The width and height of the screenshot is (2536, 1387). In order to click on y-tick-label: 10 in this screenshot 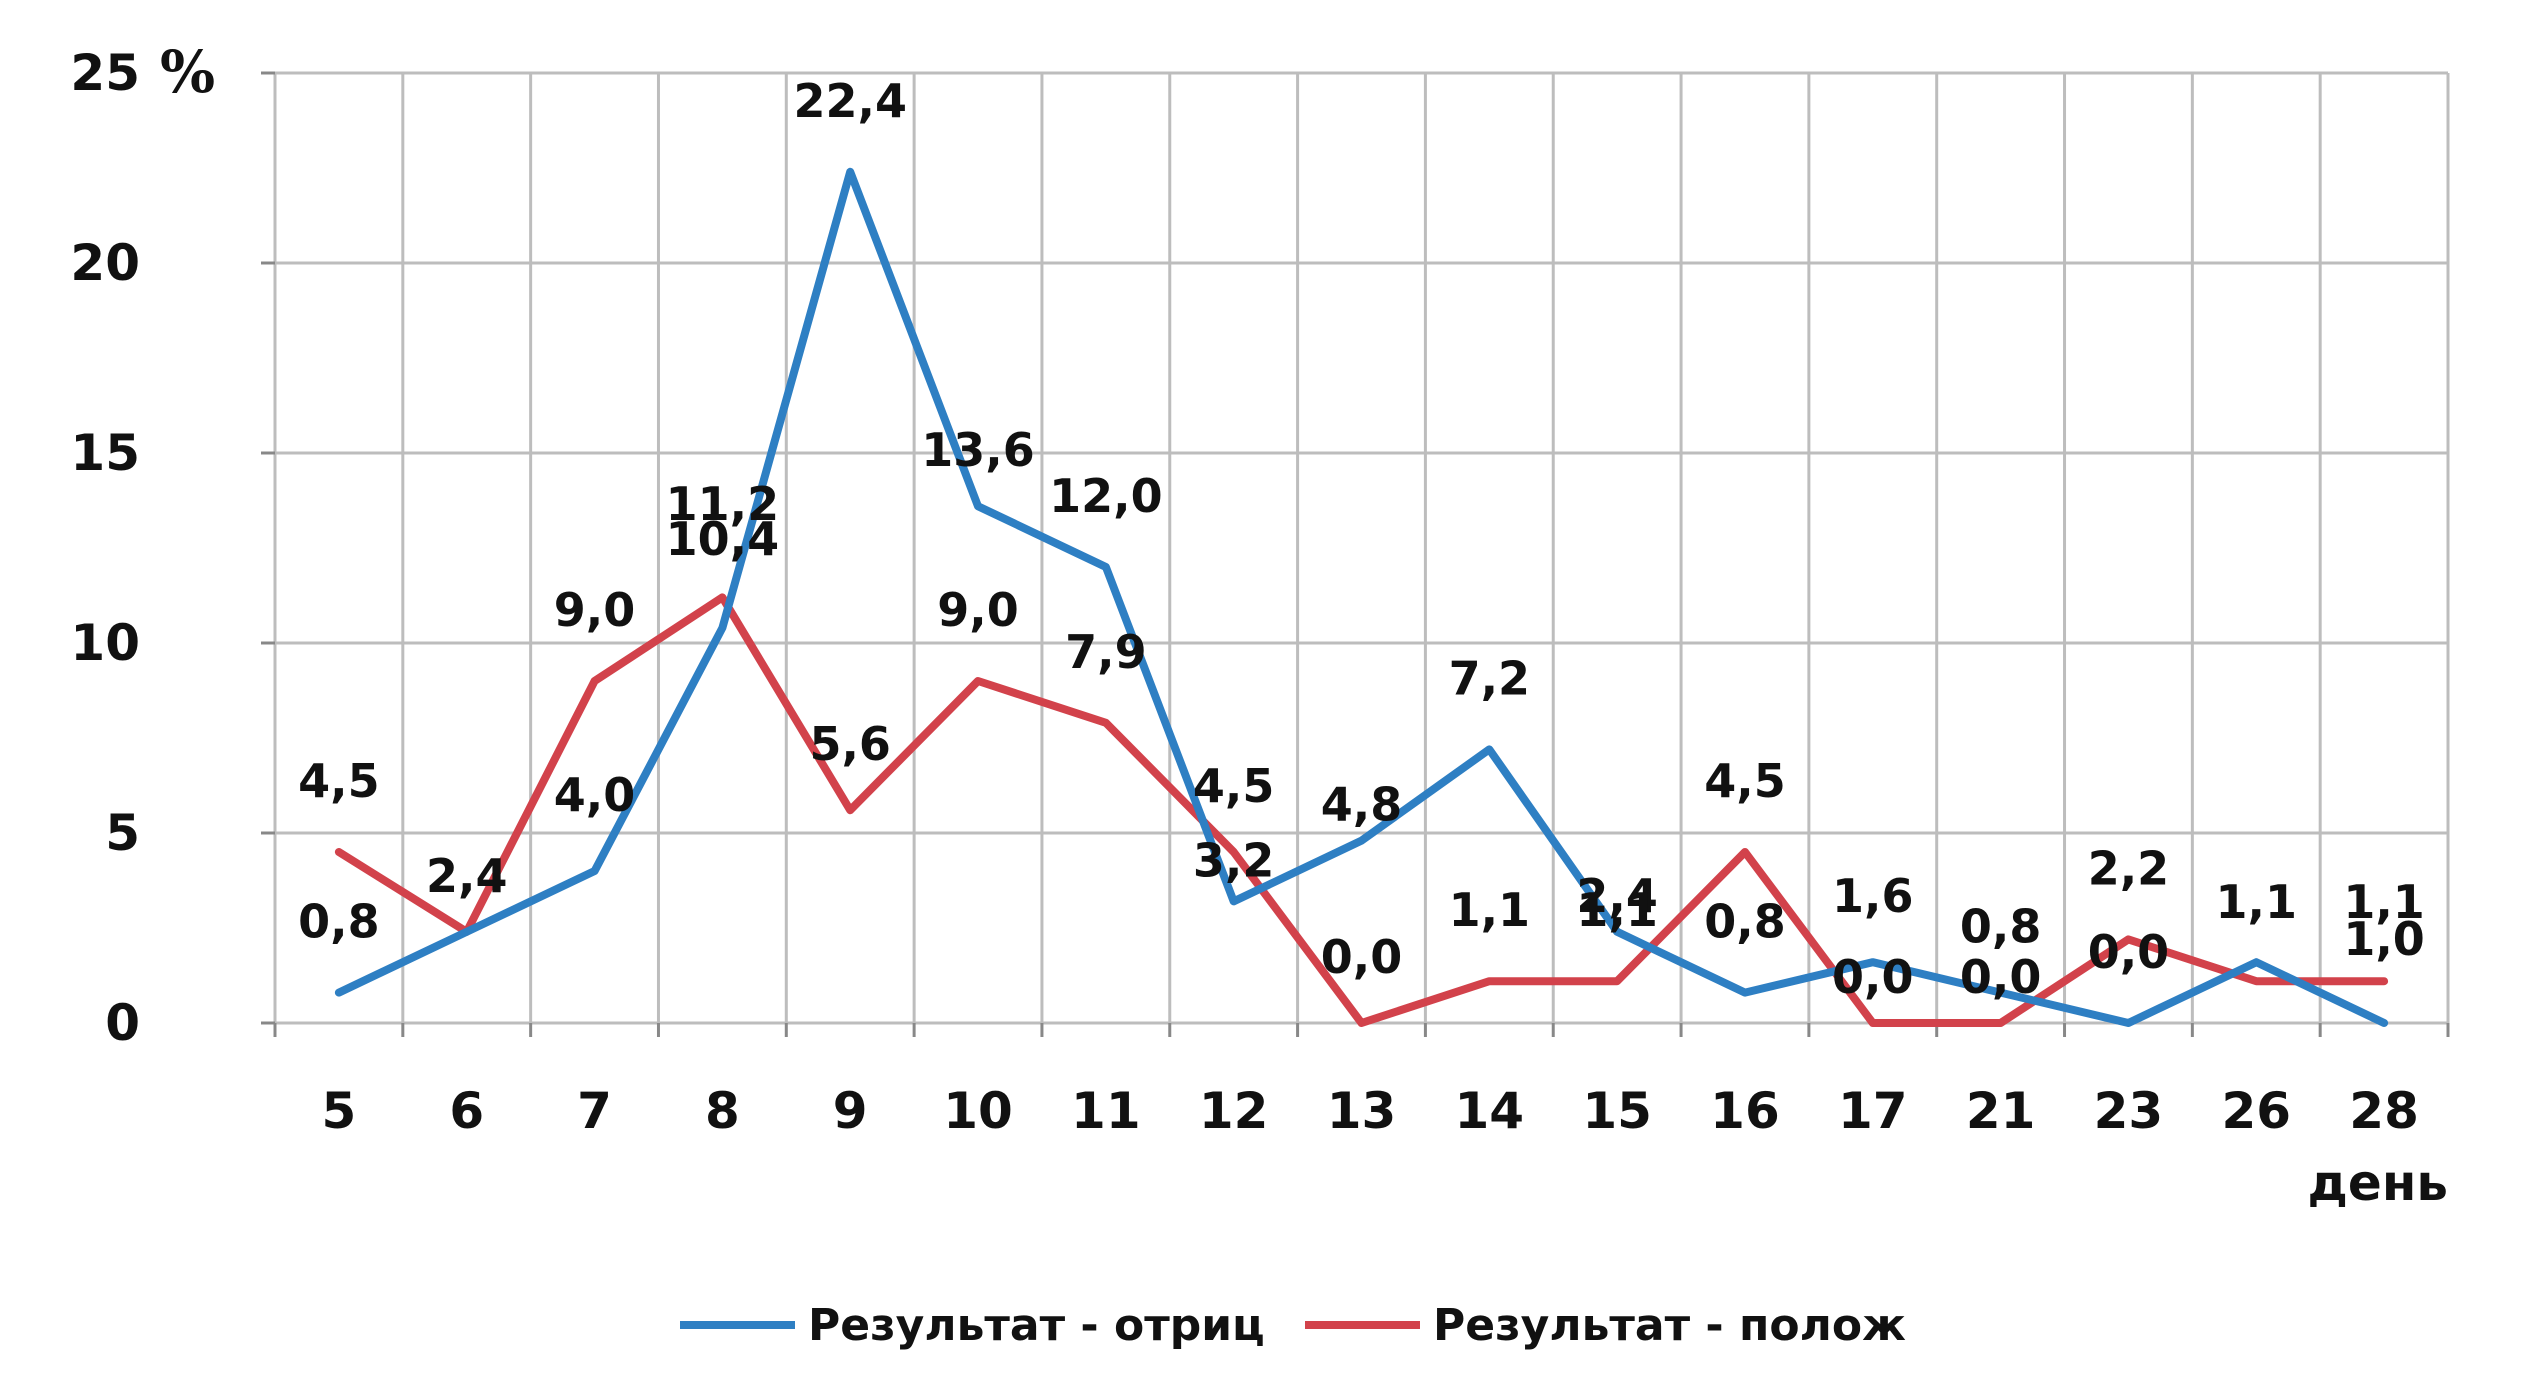, I will do `click(105, 643)`.